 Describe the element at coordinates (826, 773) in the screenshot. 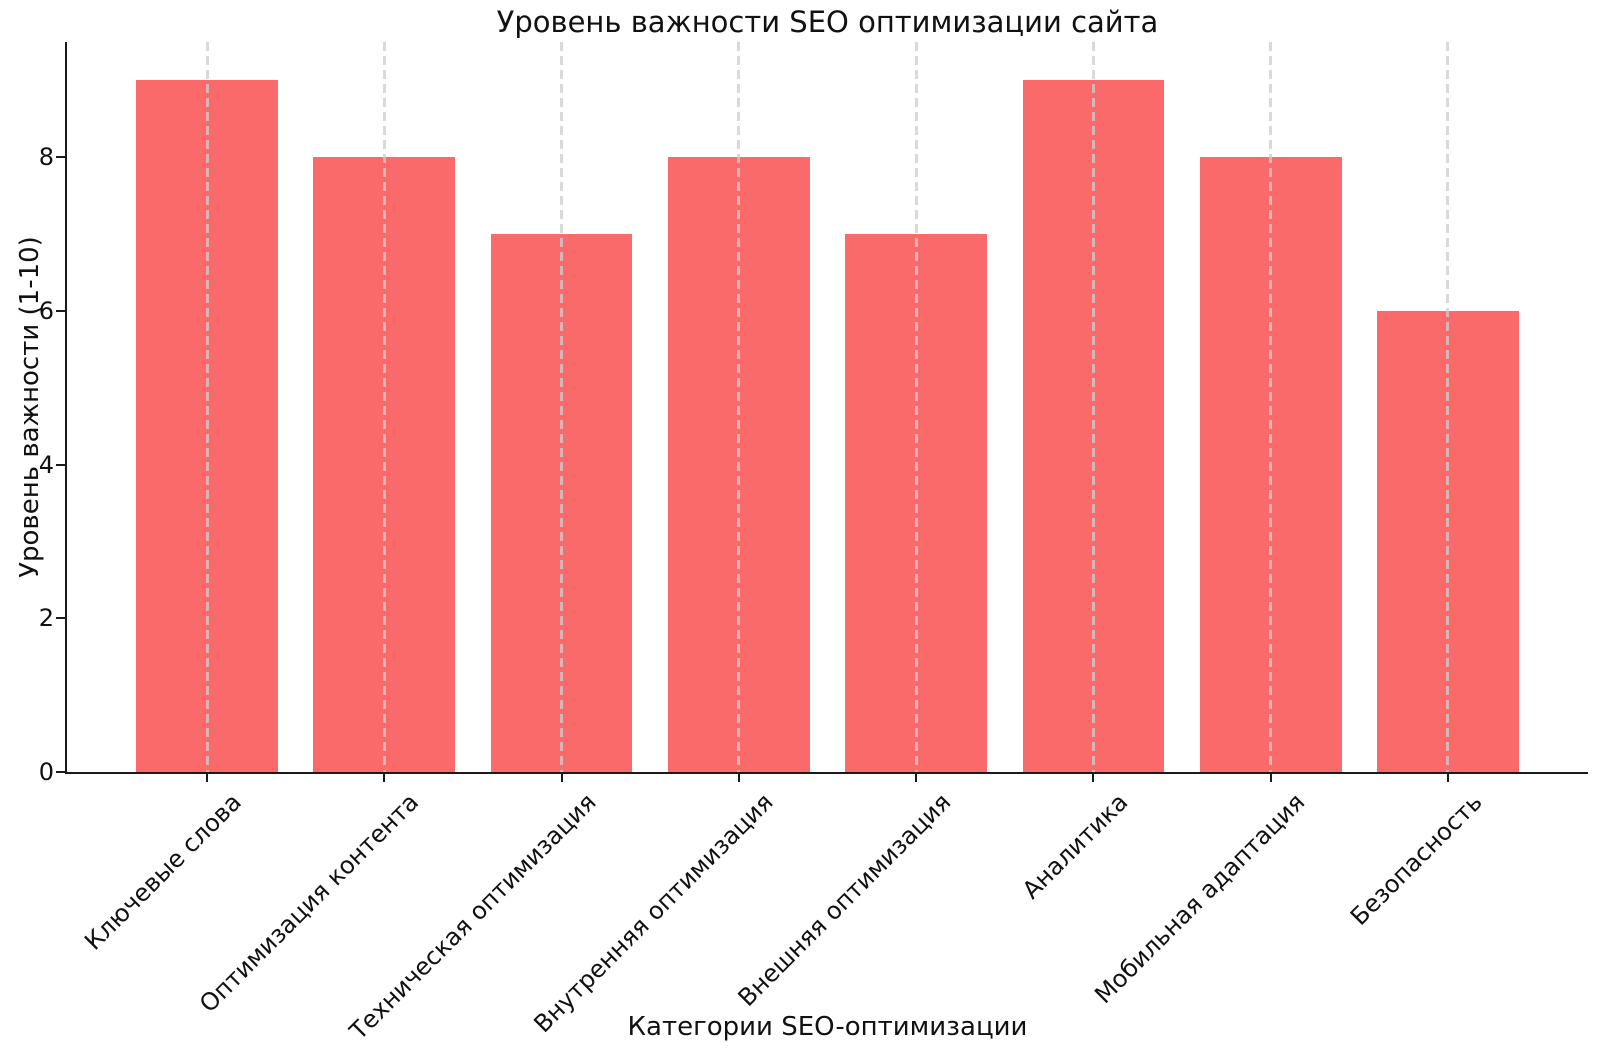

I see `x-axis-spine` at that location.